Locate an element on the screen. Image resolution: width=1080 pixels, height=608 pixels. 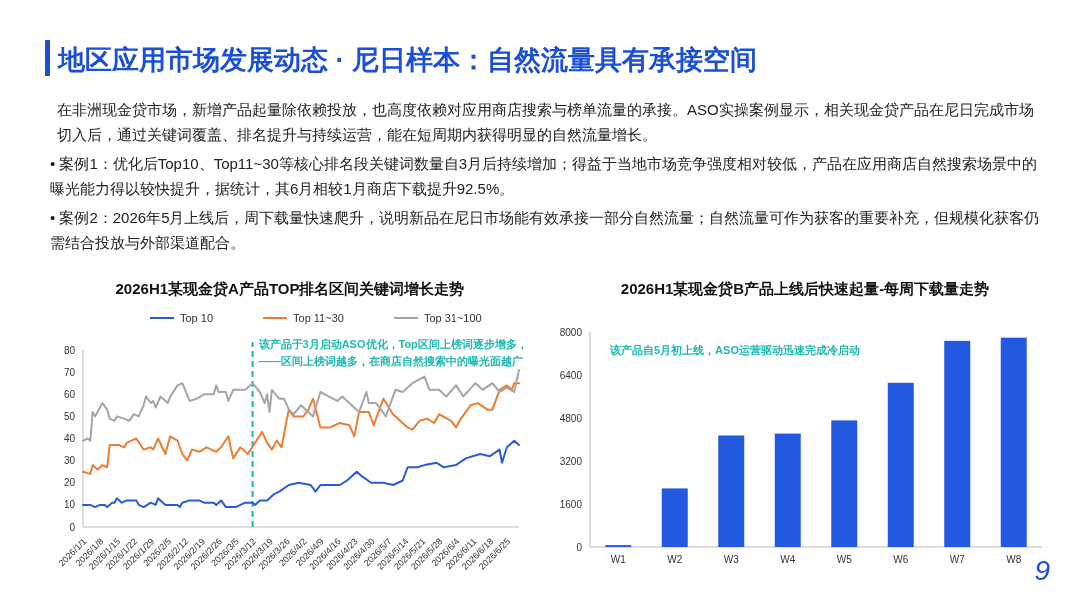
y-tick-label: 8000 is located at coordinates (571, 332).